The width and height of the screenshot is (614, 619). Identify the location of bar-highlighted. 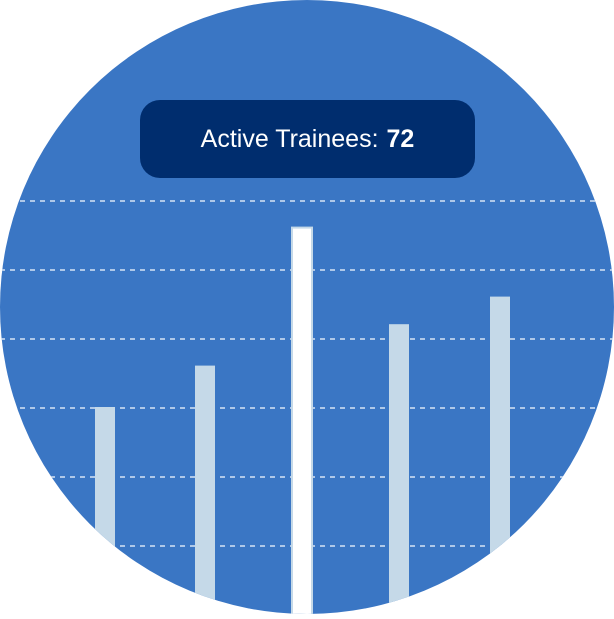
(302, 420).